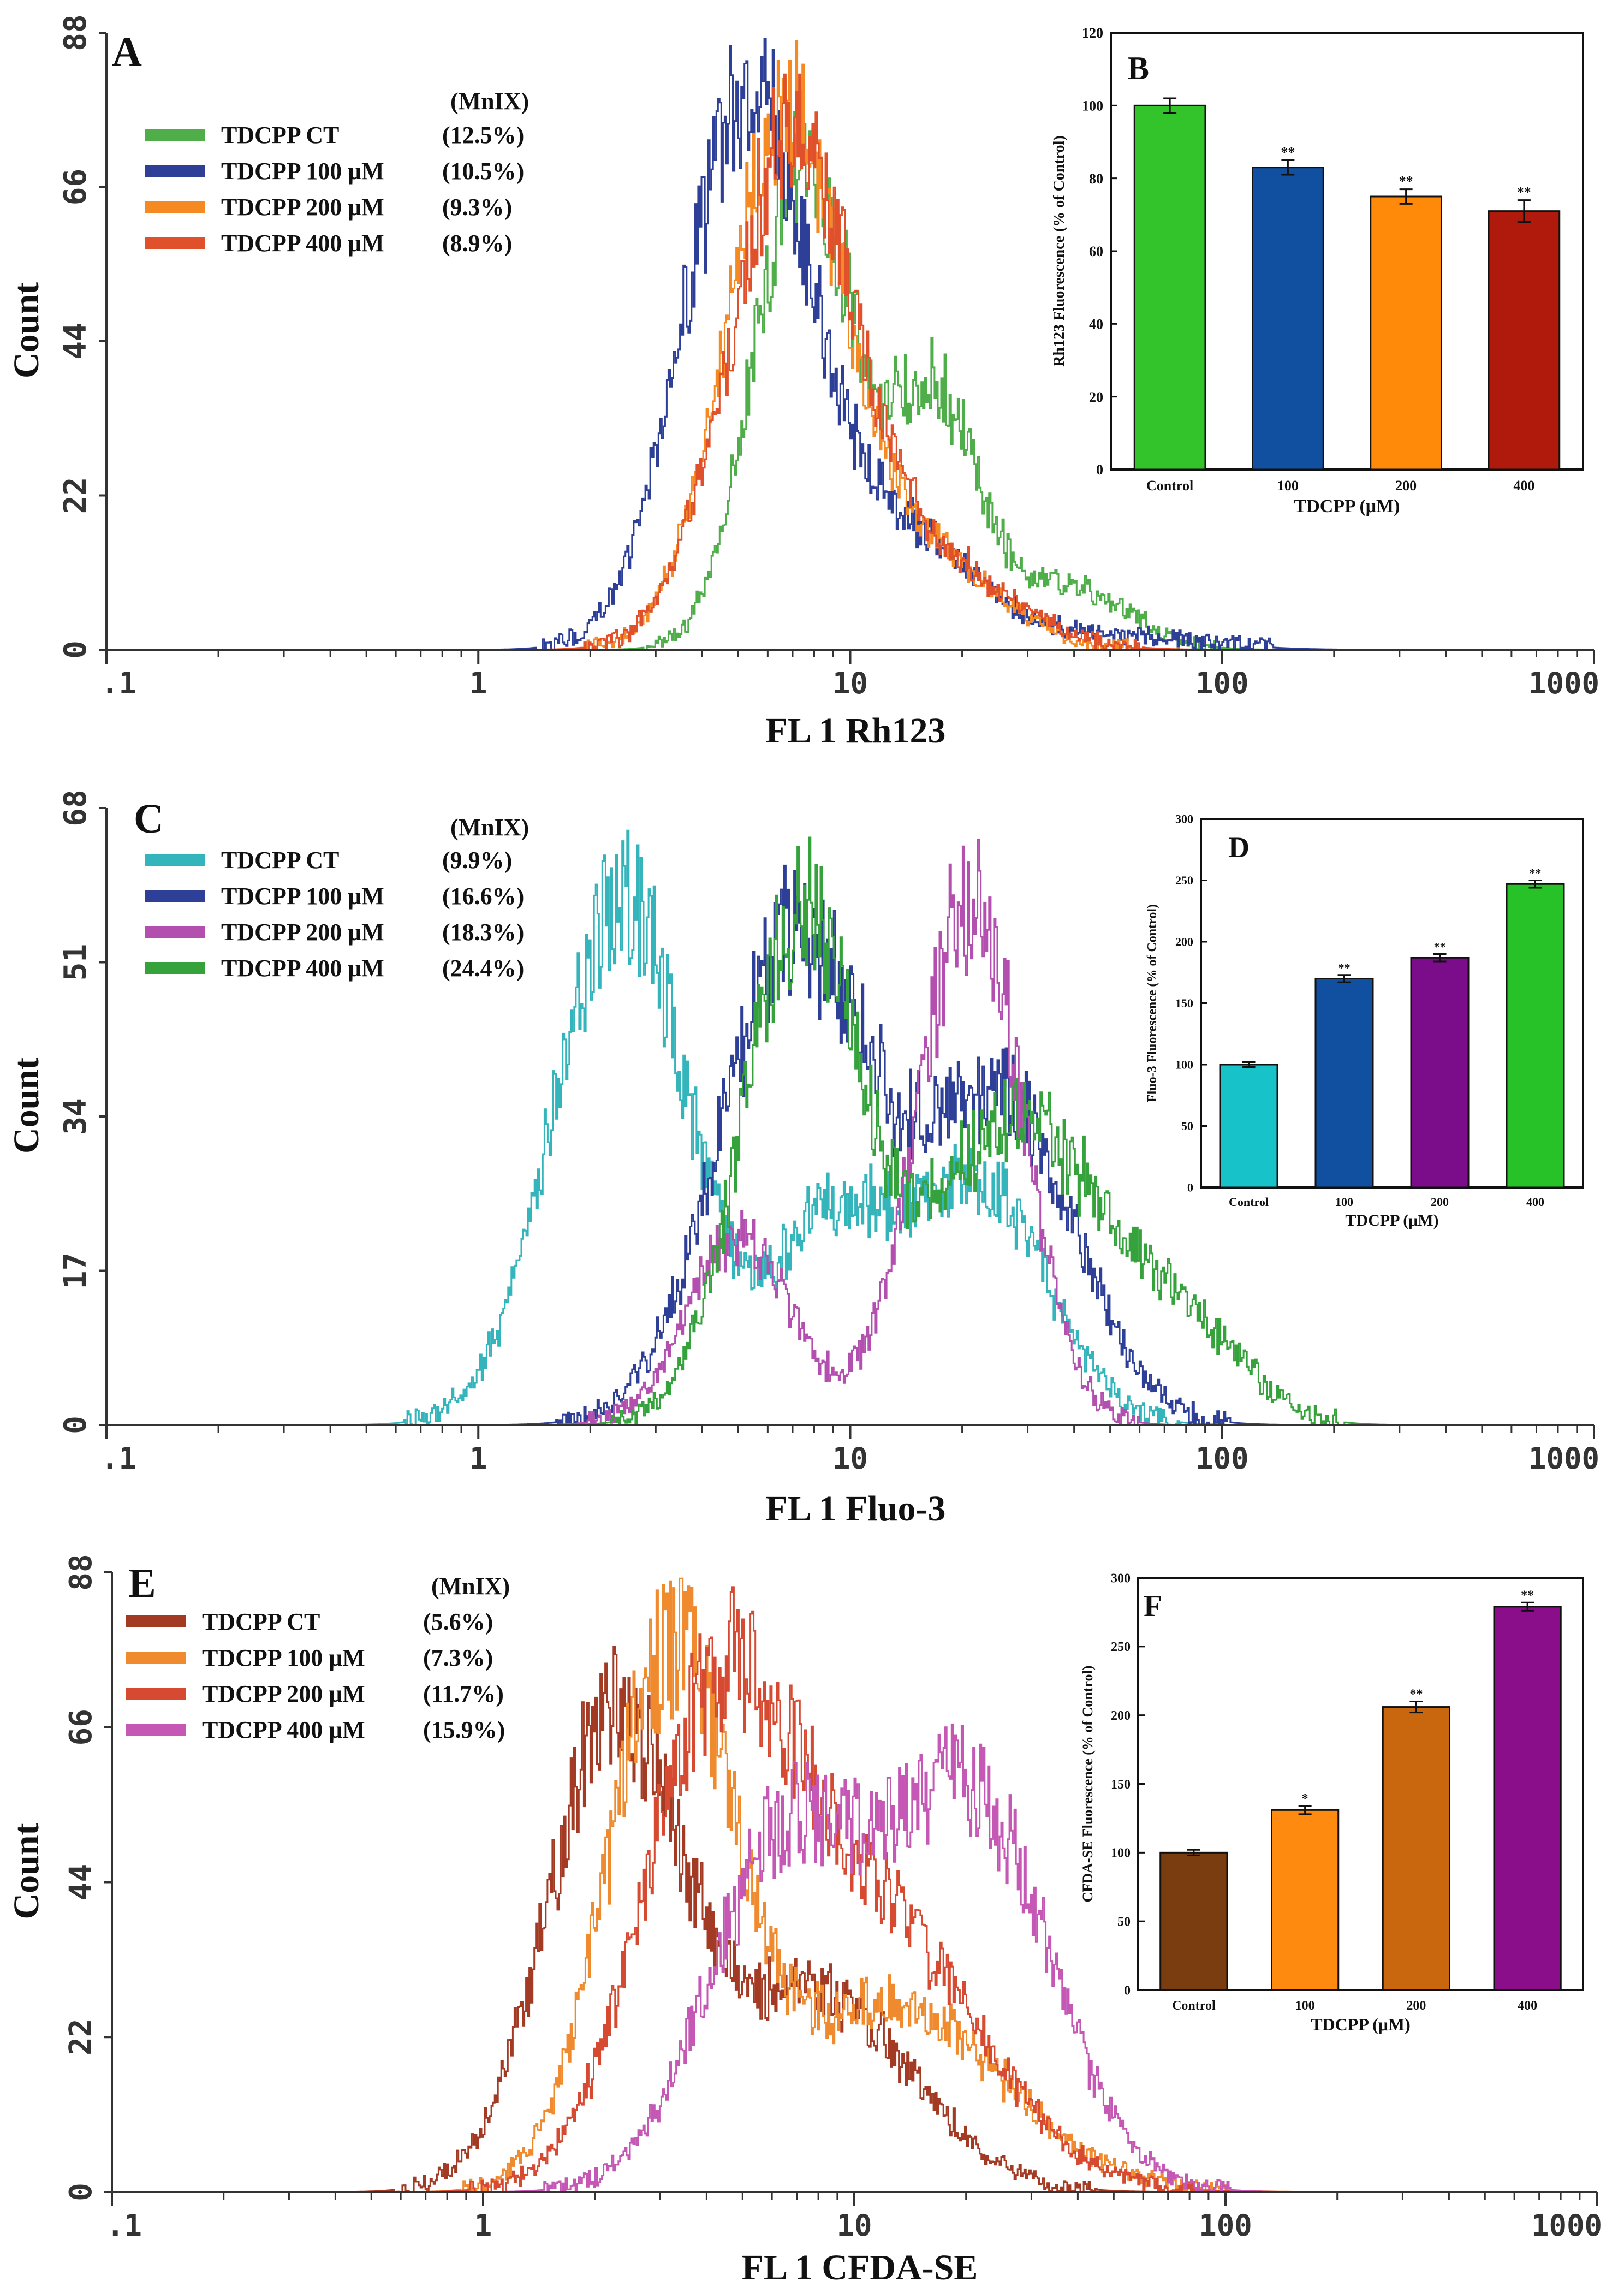 This screenshot has height=2287, width=1624. I want to click on panel-label-E: E, so click(142, 1583).